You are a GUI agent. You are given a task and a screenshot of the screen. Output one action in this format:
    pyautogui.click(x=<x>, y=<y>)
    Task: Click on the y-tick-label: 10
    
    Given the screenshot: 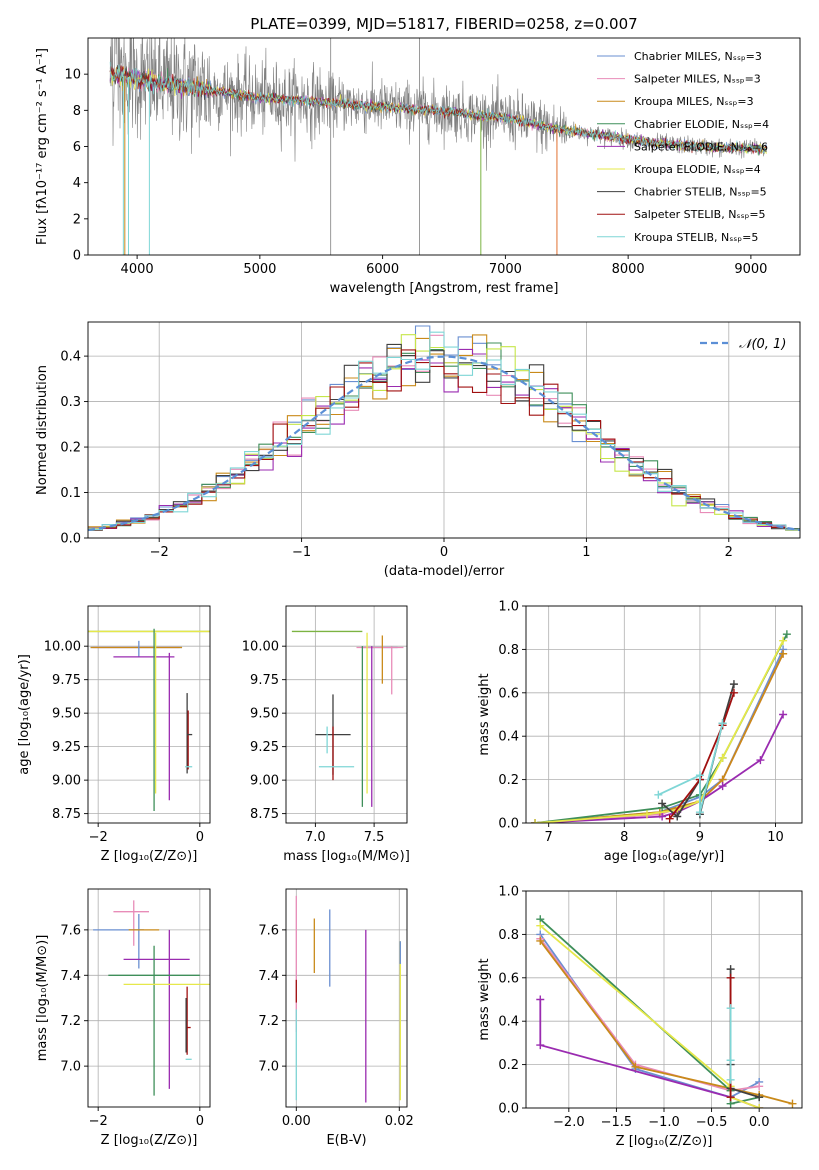 What is the action you would take?
    pyautogui.click(x=72, y=75)
    